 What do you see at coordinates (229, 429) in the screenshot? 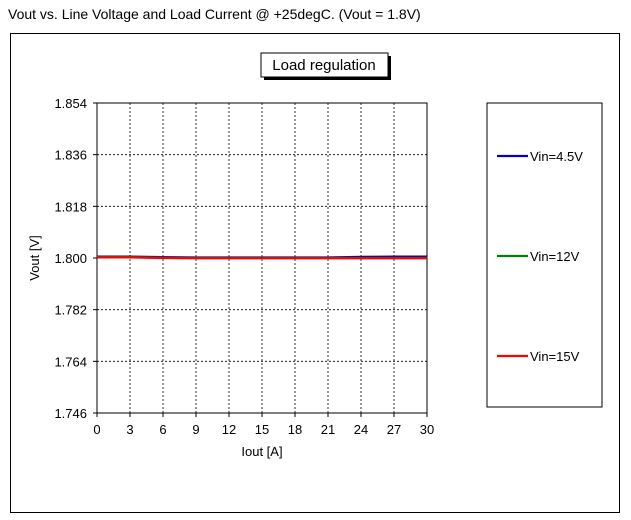
I see `x-tick-label: 12` at bounding box center [229, 429].